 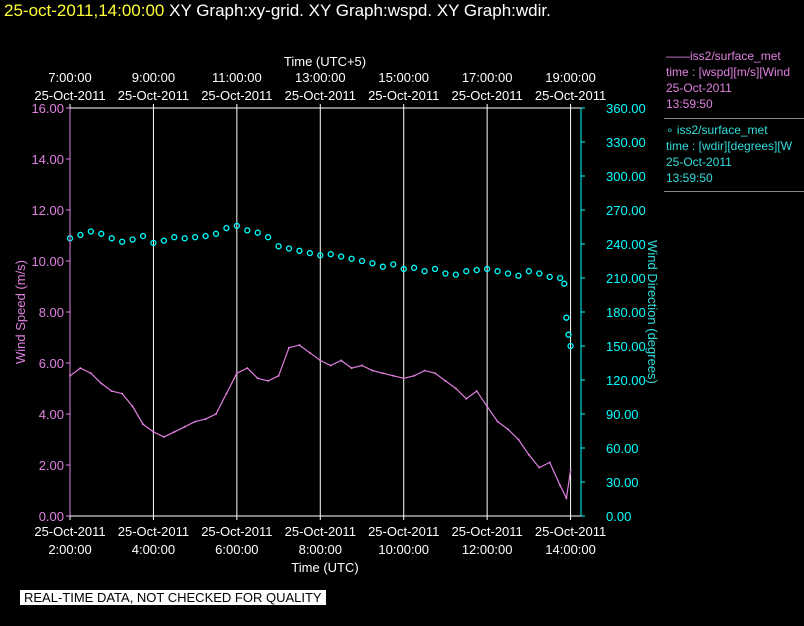 I want to click on x-axis-title-top: Time (UTC+5), so click(x=325, y=61).